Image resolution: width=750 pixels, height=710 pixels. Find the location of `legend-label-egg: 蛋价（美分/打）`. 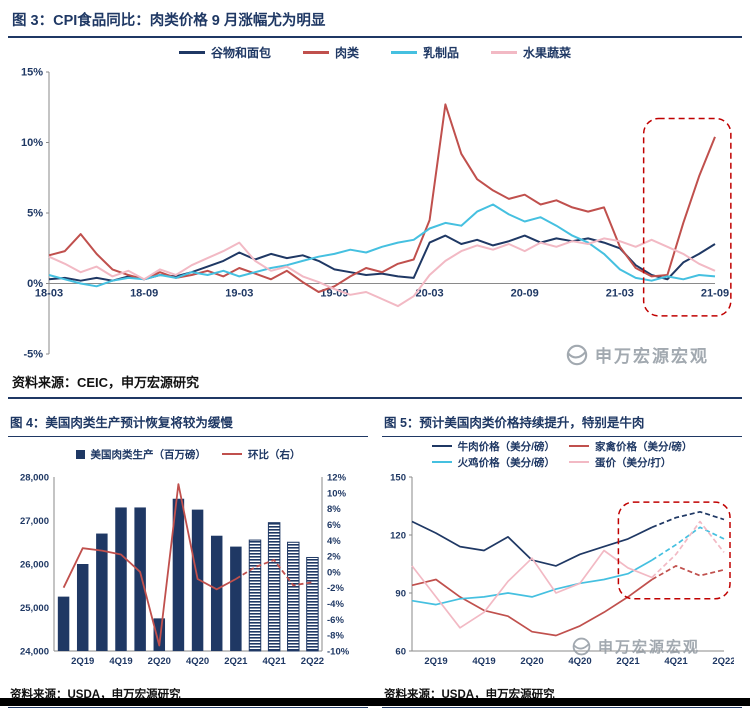

legend-label-egg: 蛋价（美分/打） is located at coordinates (633, 462).